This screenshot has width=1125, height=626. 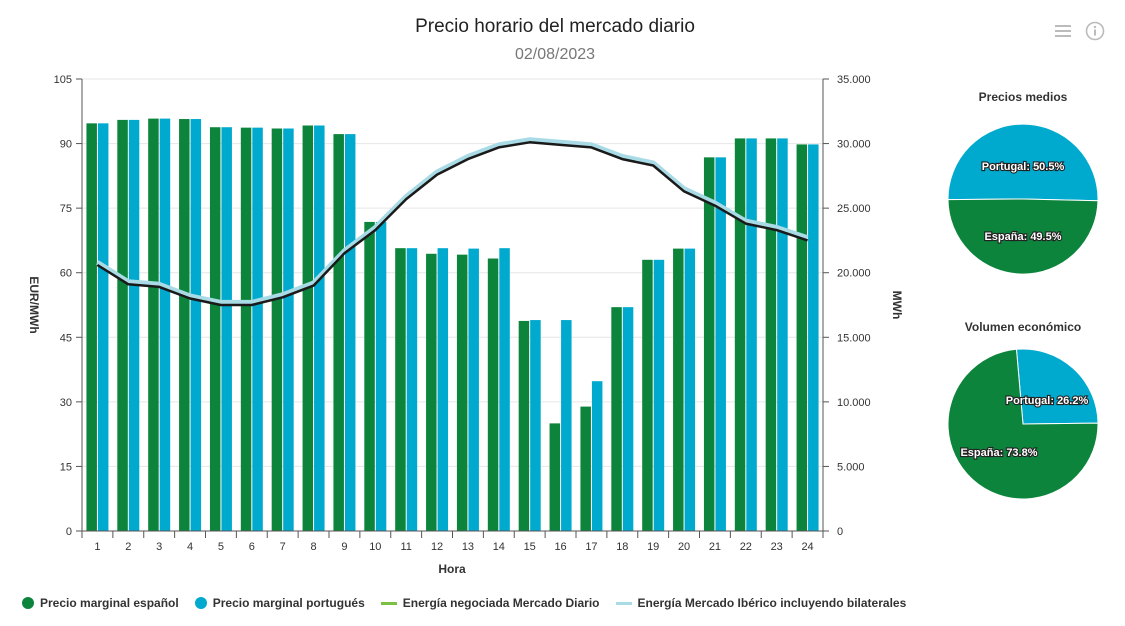 What do you see at coordinates (1095, 31) in the screenshot?
I see `info-icon` at bounding box center [1095, 31].